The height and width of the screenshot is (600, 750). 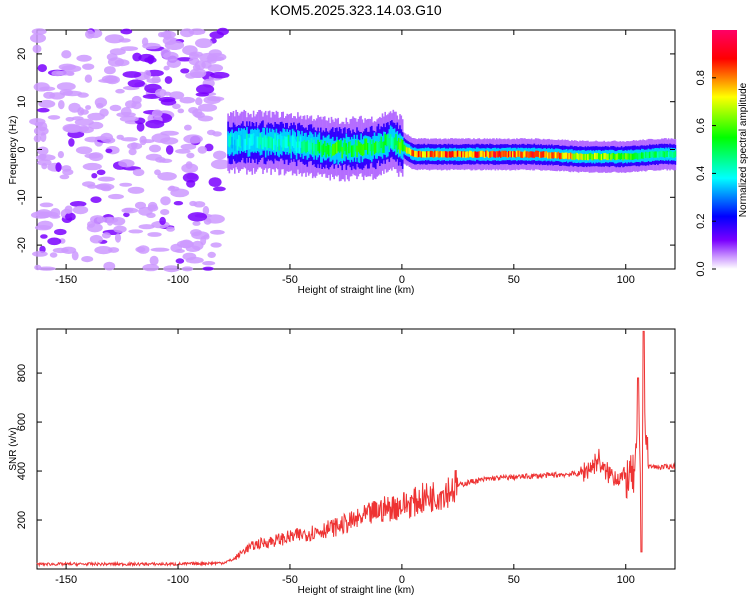 What do you see at coordinates (514, 580) in the screenshot?
I see `snr-x-tick-label: 50` at bounding box center [514, 580].